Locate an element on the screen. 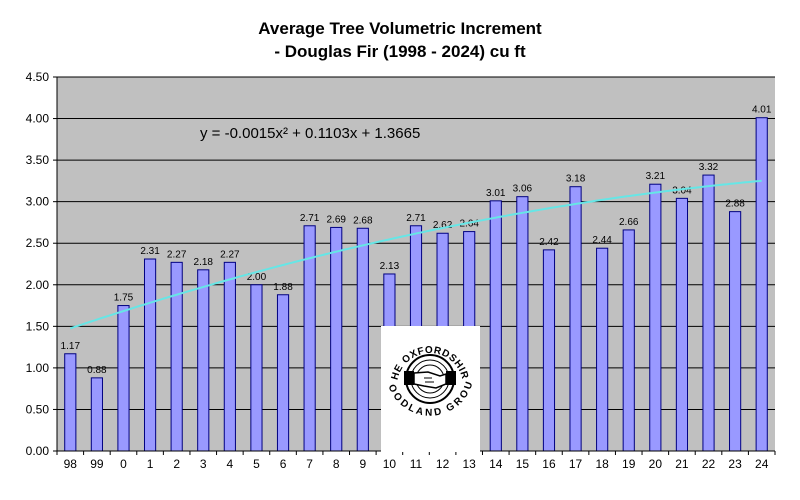  x-tick-label: 0 is located at coordinates (123, 464).